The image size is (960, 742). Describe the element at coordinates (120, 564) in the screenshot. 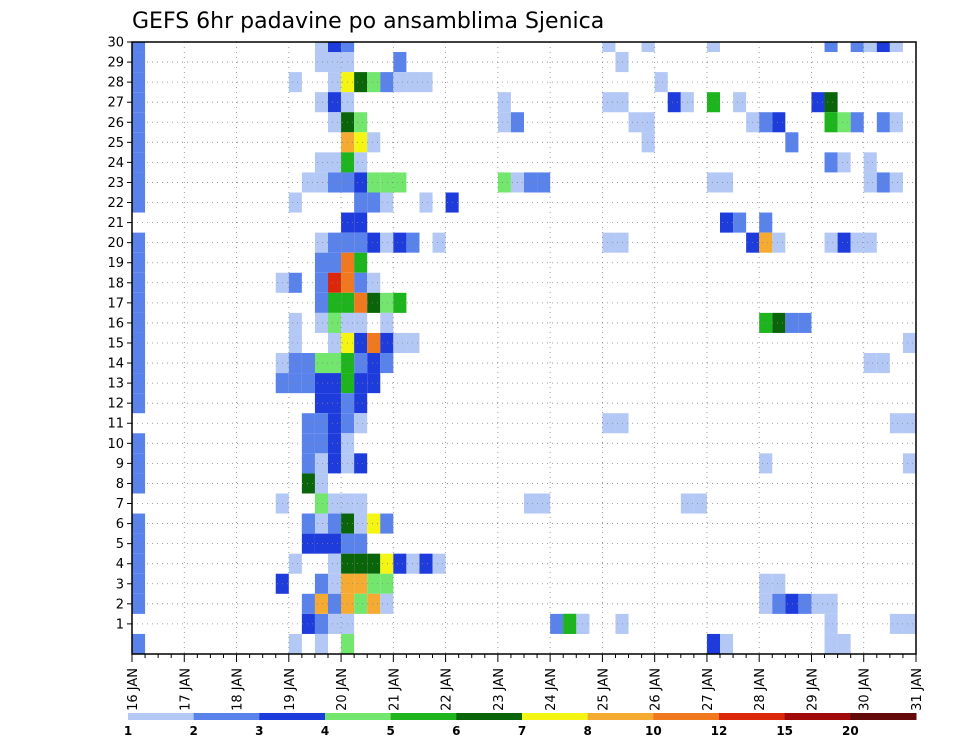

I see `y-tick-label: 4` at that location.